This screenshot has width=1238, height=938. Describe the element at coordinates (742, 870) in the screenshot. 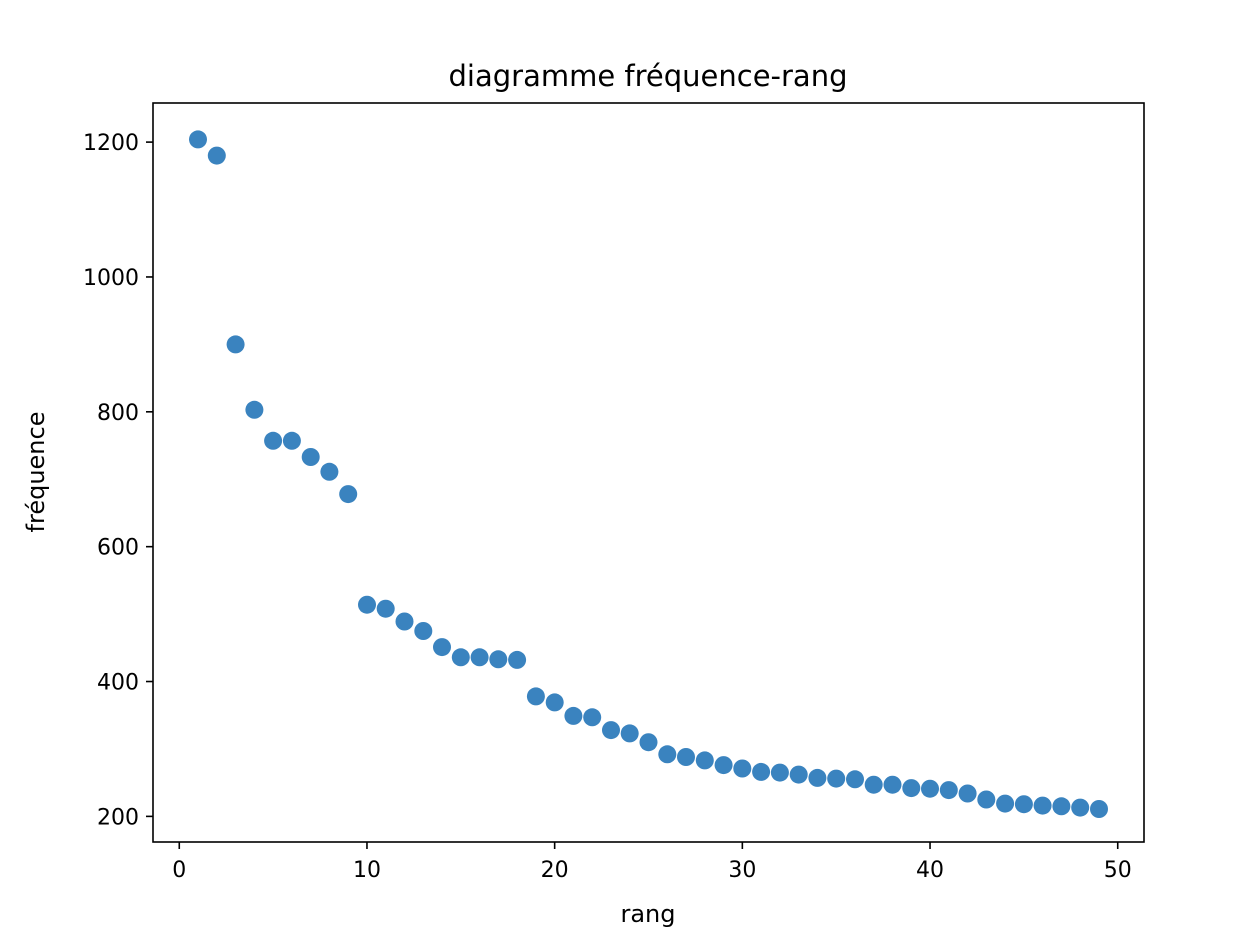

I see `x-tick-label: 30` at that location.